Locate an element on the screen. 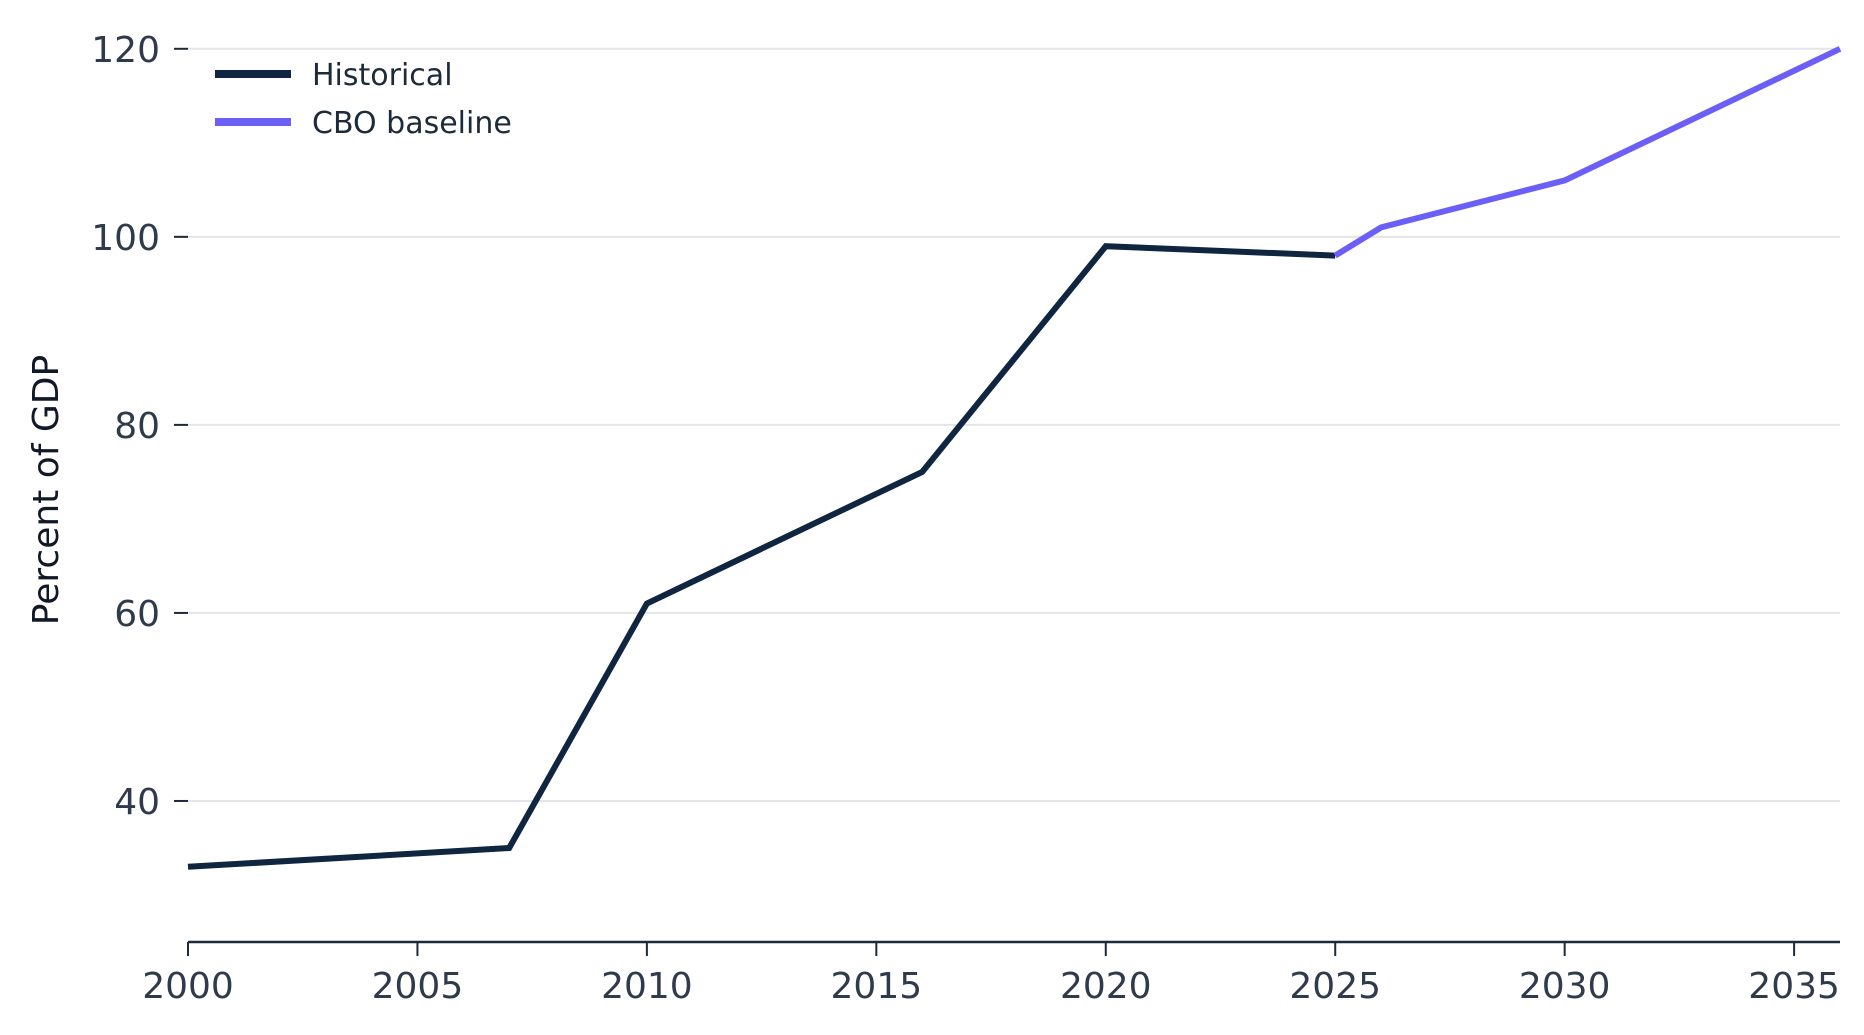 The image size is (1864, 1035). y-axis-title: Percent of GDP is located at coordinates (46, 490).